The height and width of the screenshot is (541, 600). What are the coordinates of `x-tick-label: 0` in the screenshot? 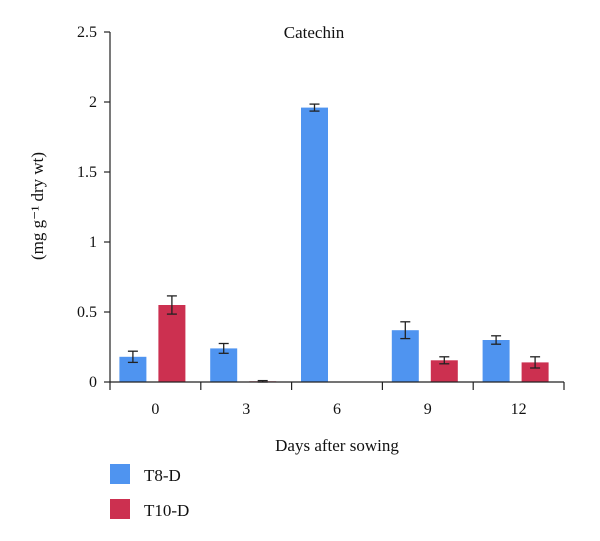 It's located at (155, 409).